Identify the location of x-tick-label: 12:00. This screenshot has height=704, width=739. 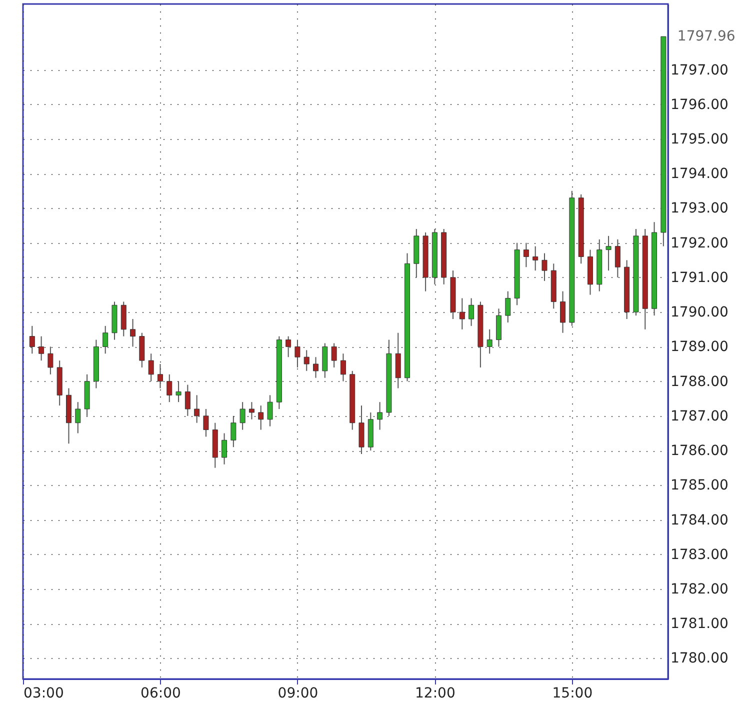
(435, 694).